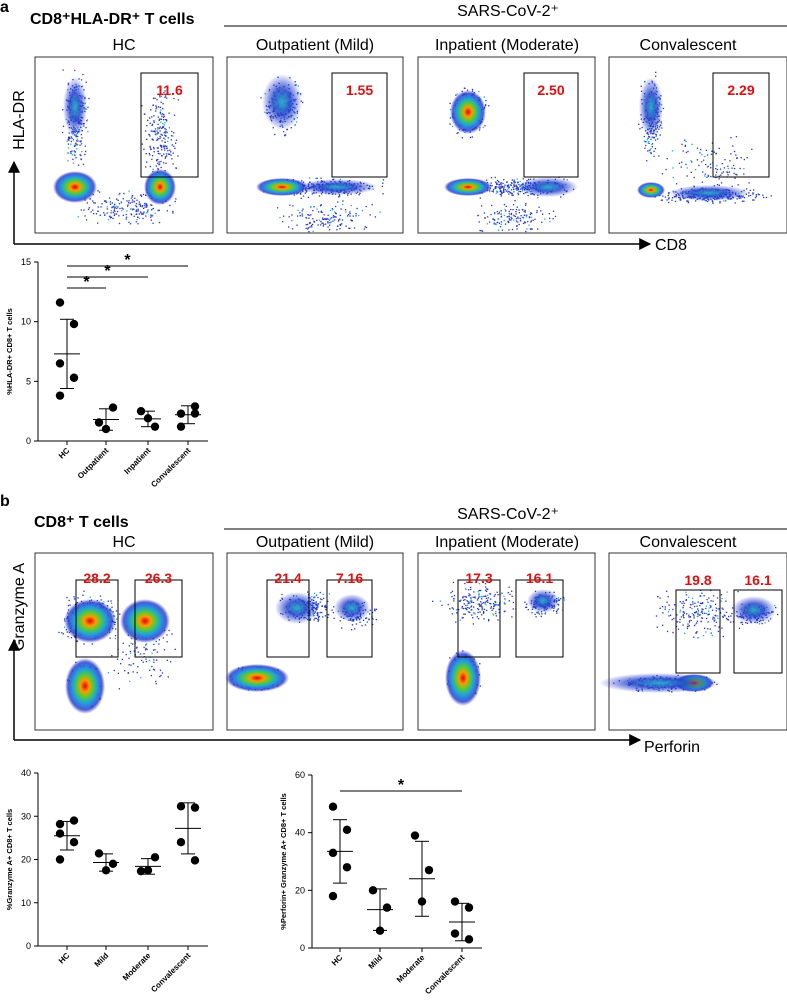 This screenshot has height=1002, width=787. Describe the element at coordinates (508, 514) in the screenshot. I see `group-header: SARS-CoV-2⁺` at that location.